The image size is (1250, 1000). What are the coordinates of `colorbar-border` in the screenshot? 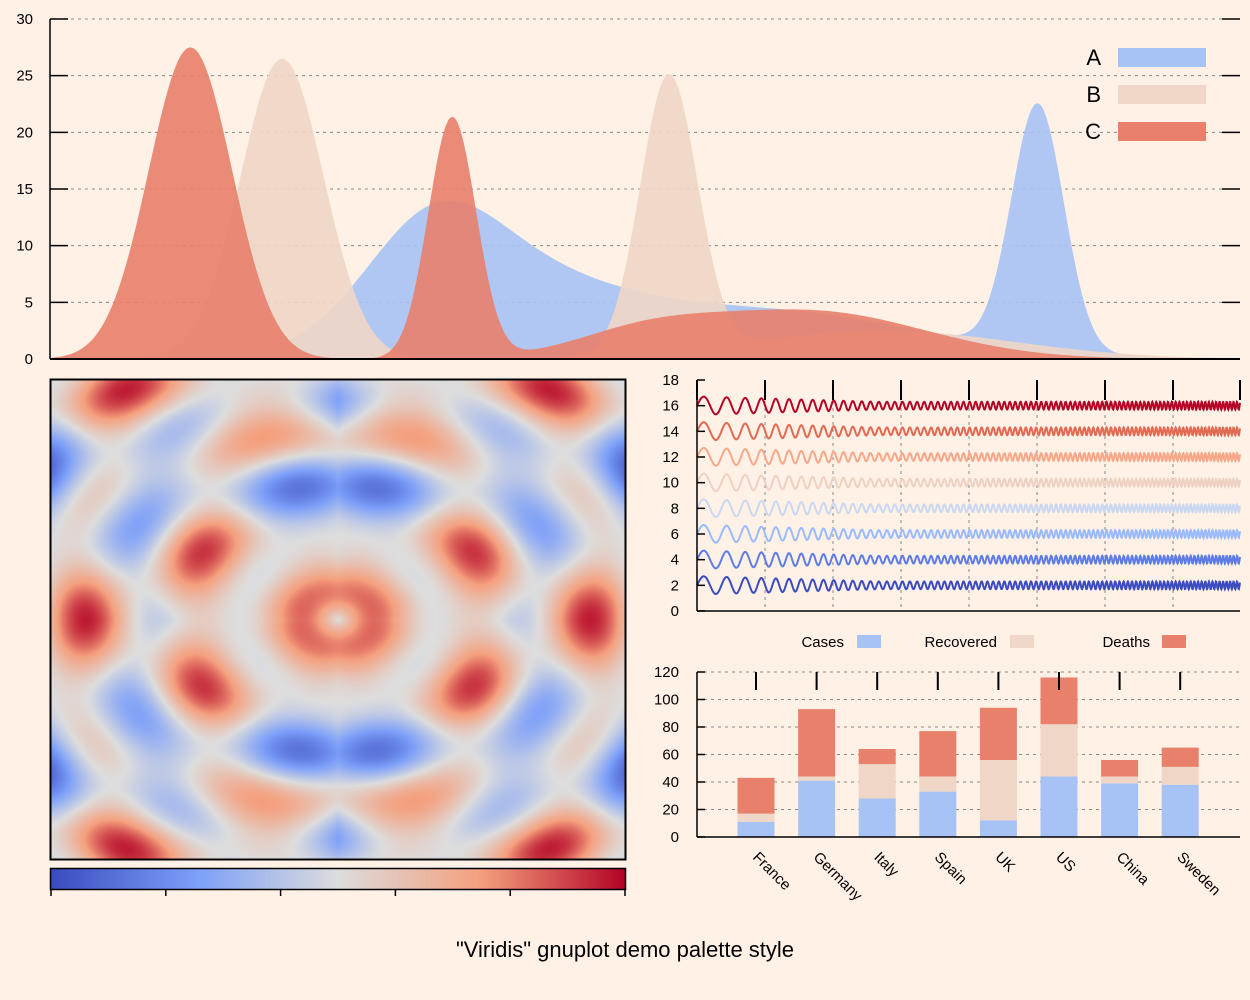 It's located at (338, 879).